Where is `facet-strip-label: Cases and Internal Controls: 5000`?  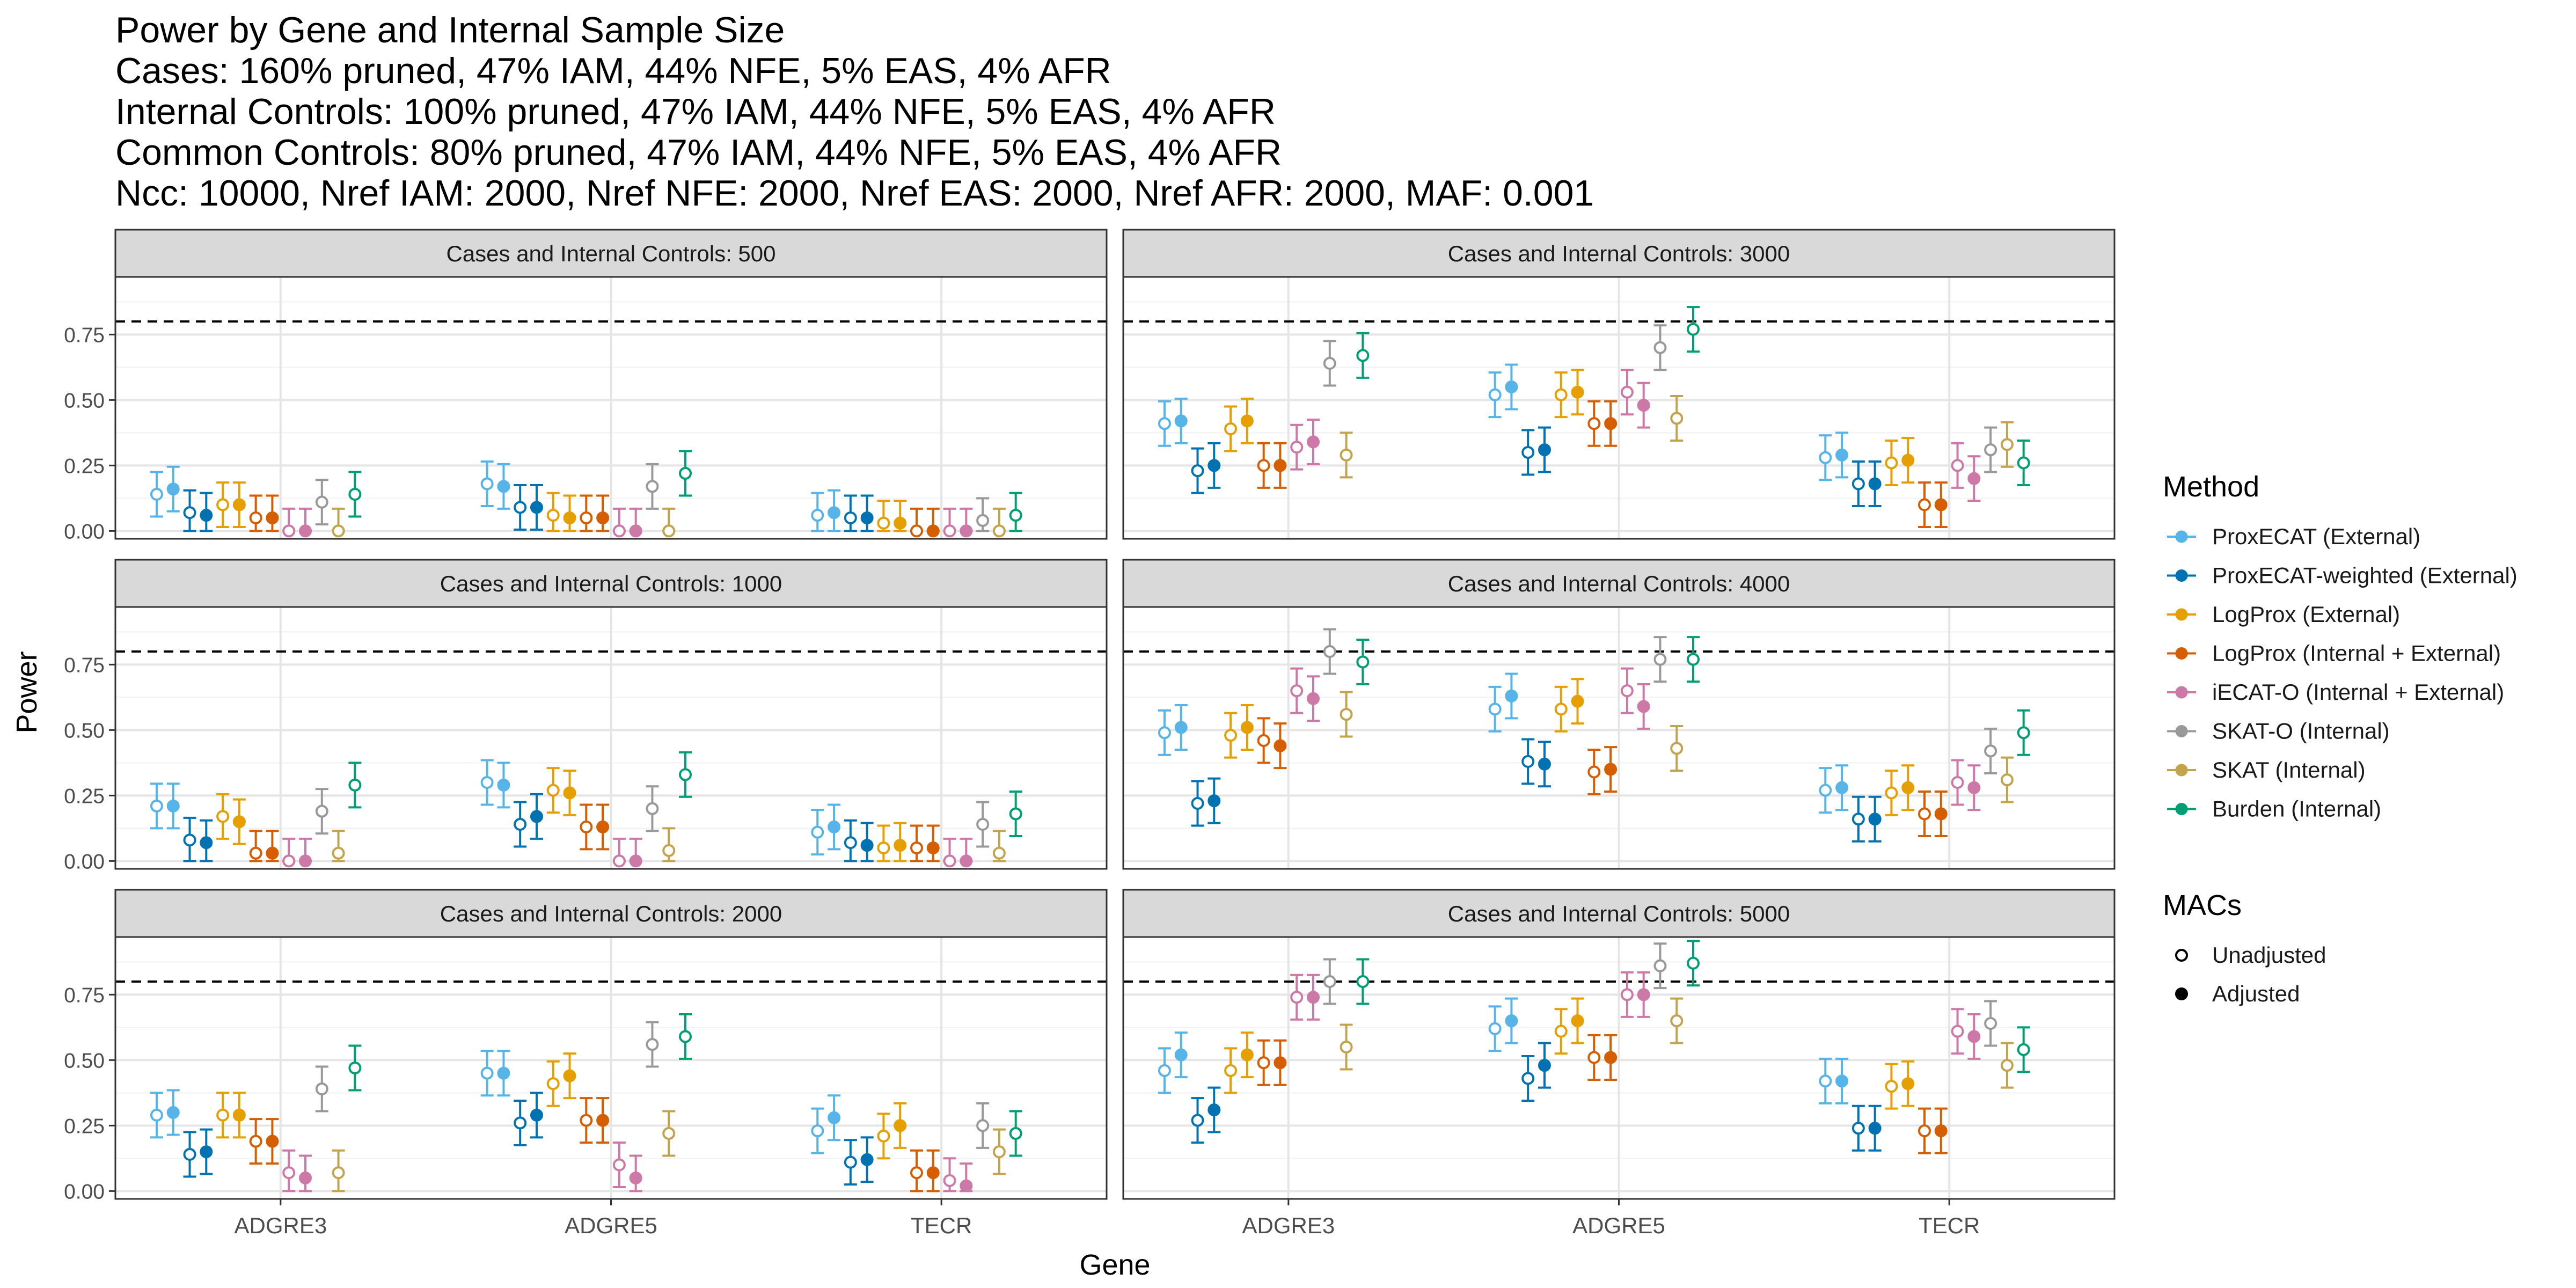 facet-strip-label: Cases and Internal Controls: 5000 is located at coordinates (1619, 913).